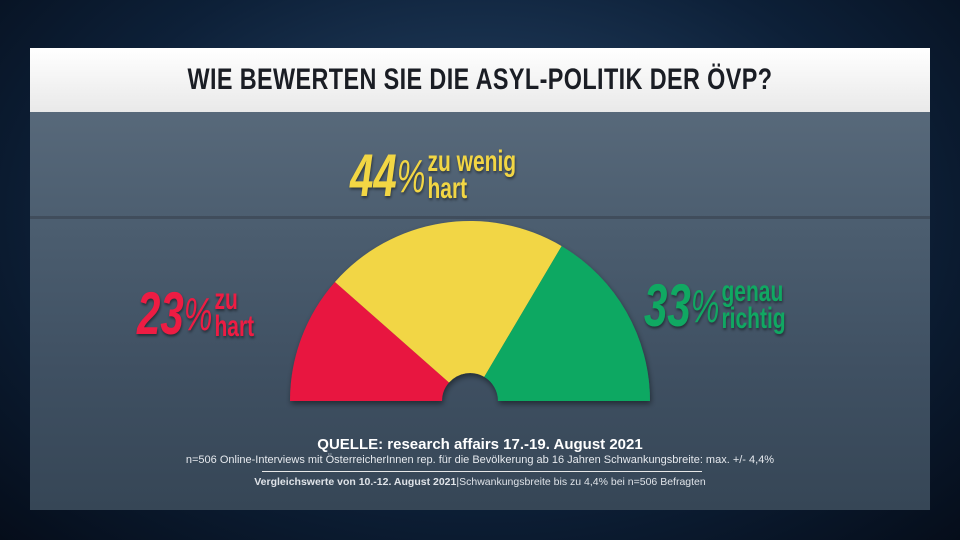  What do you see at coordinates (160, 313) in the screenshot?
I see `value-text: 23` at bounding box center [160, 313].